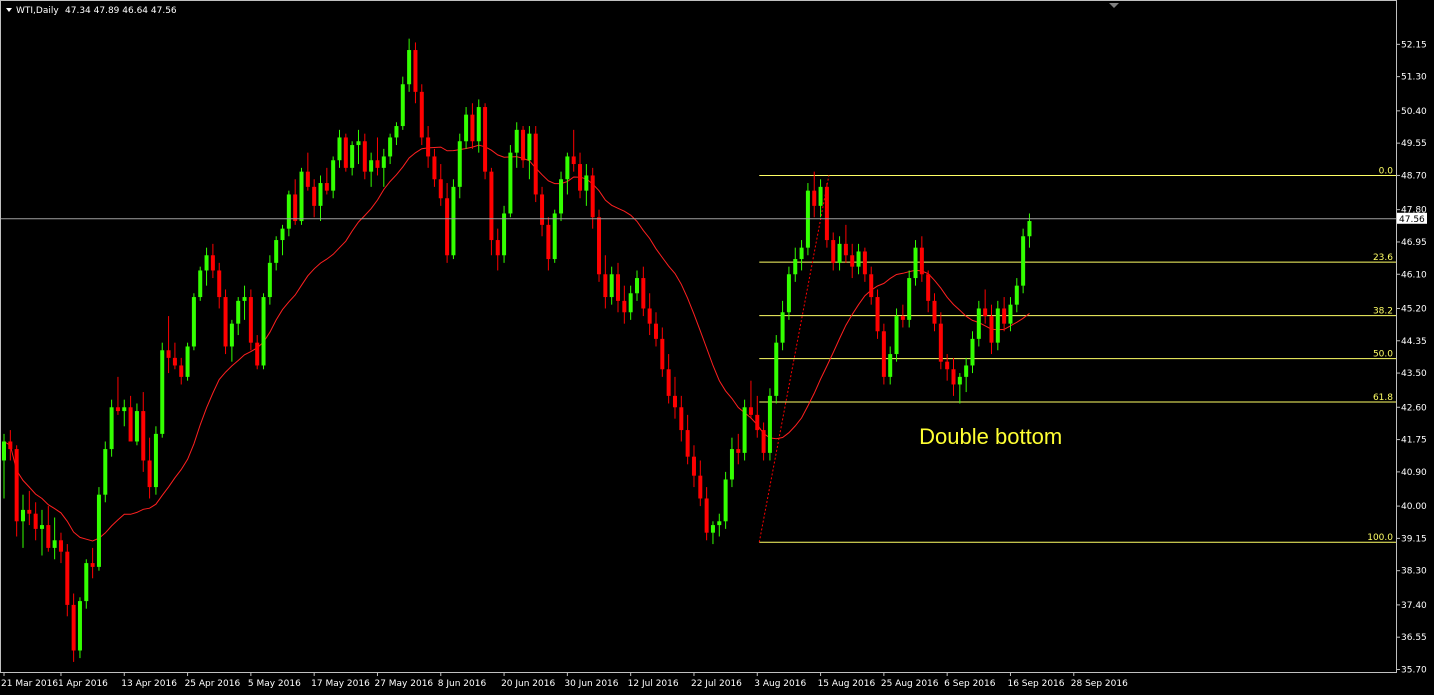  What do you see at coordinates (1414, 507) in the screenshot?
I see `y-tick-label: 40.00` at bounding box center [1414, 507].